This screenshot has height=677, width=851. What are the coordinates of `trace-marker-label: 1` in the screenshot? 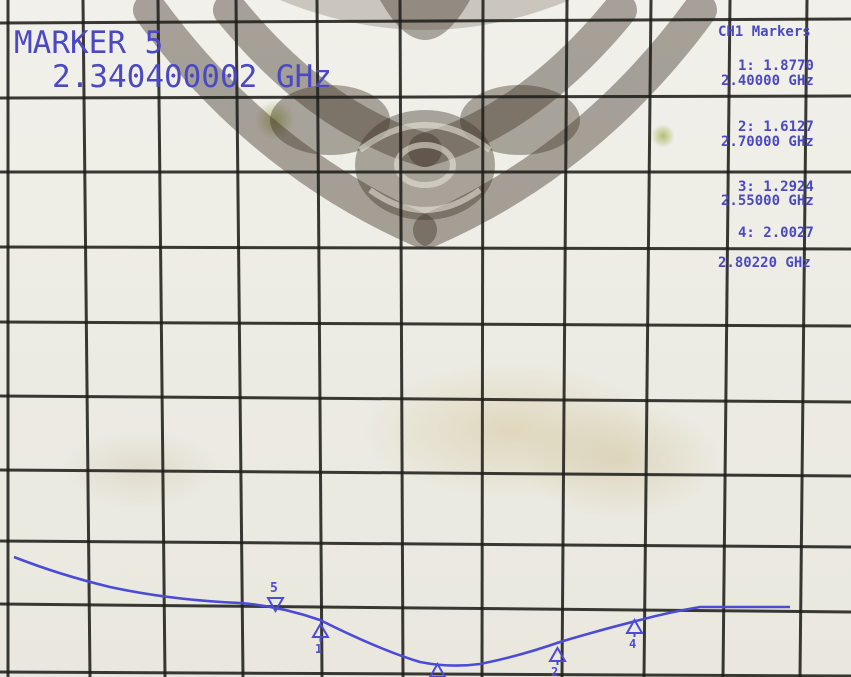 It's located at (318, 649).